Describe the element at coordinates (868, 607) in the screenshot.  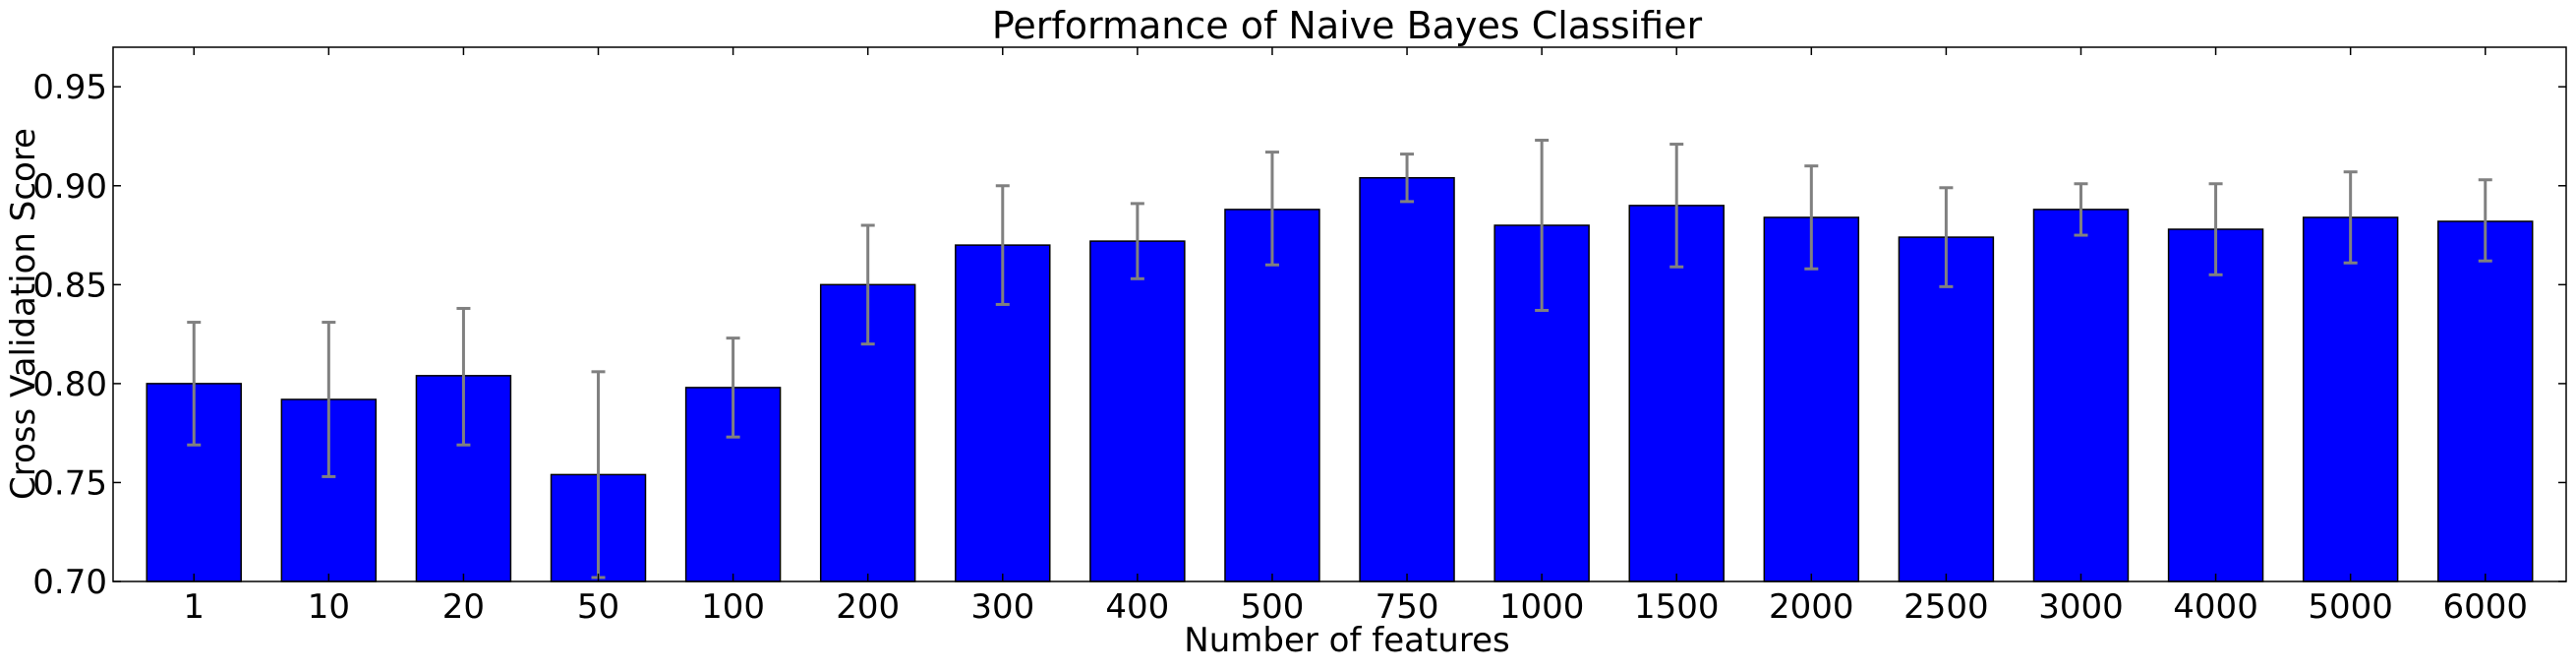
I see `x-tick-label: 200` at that location.